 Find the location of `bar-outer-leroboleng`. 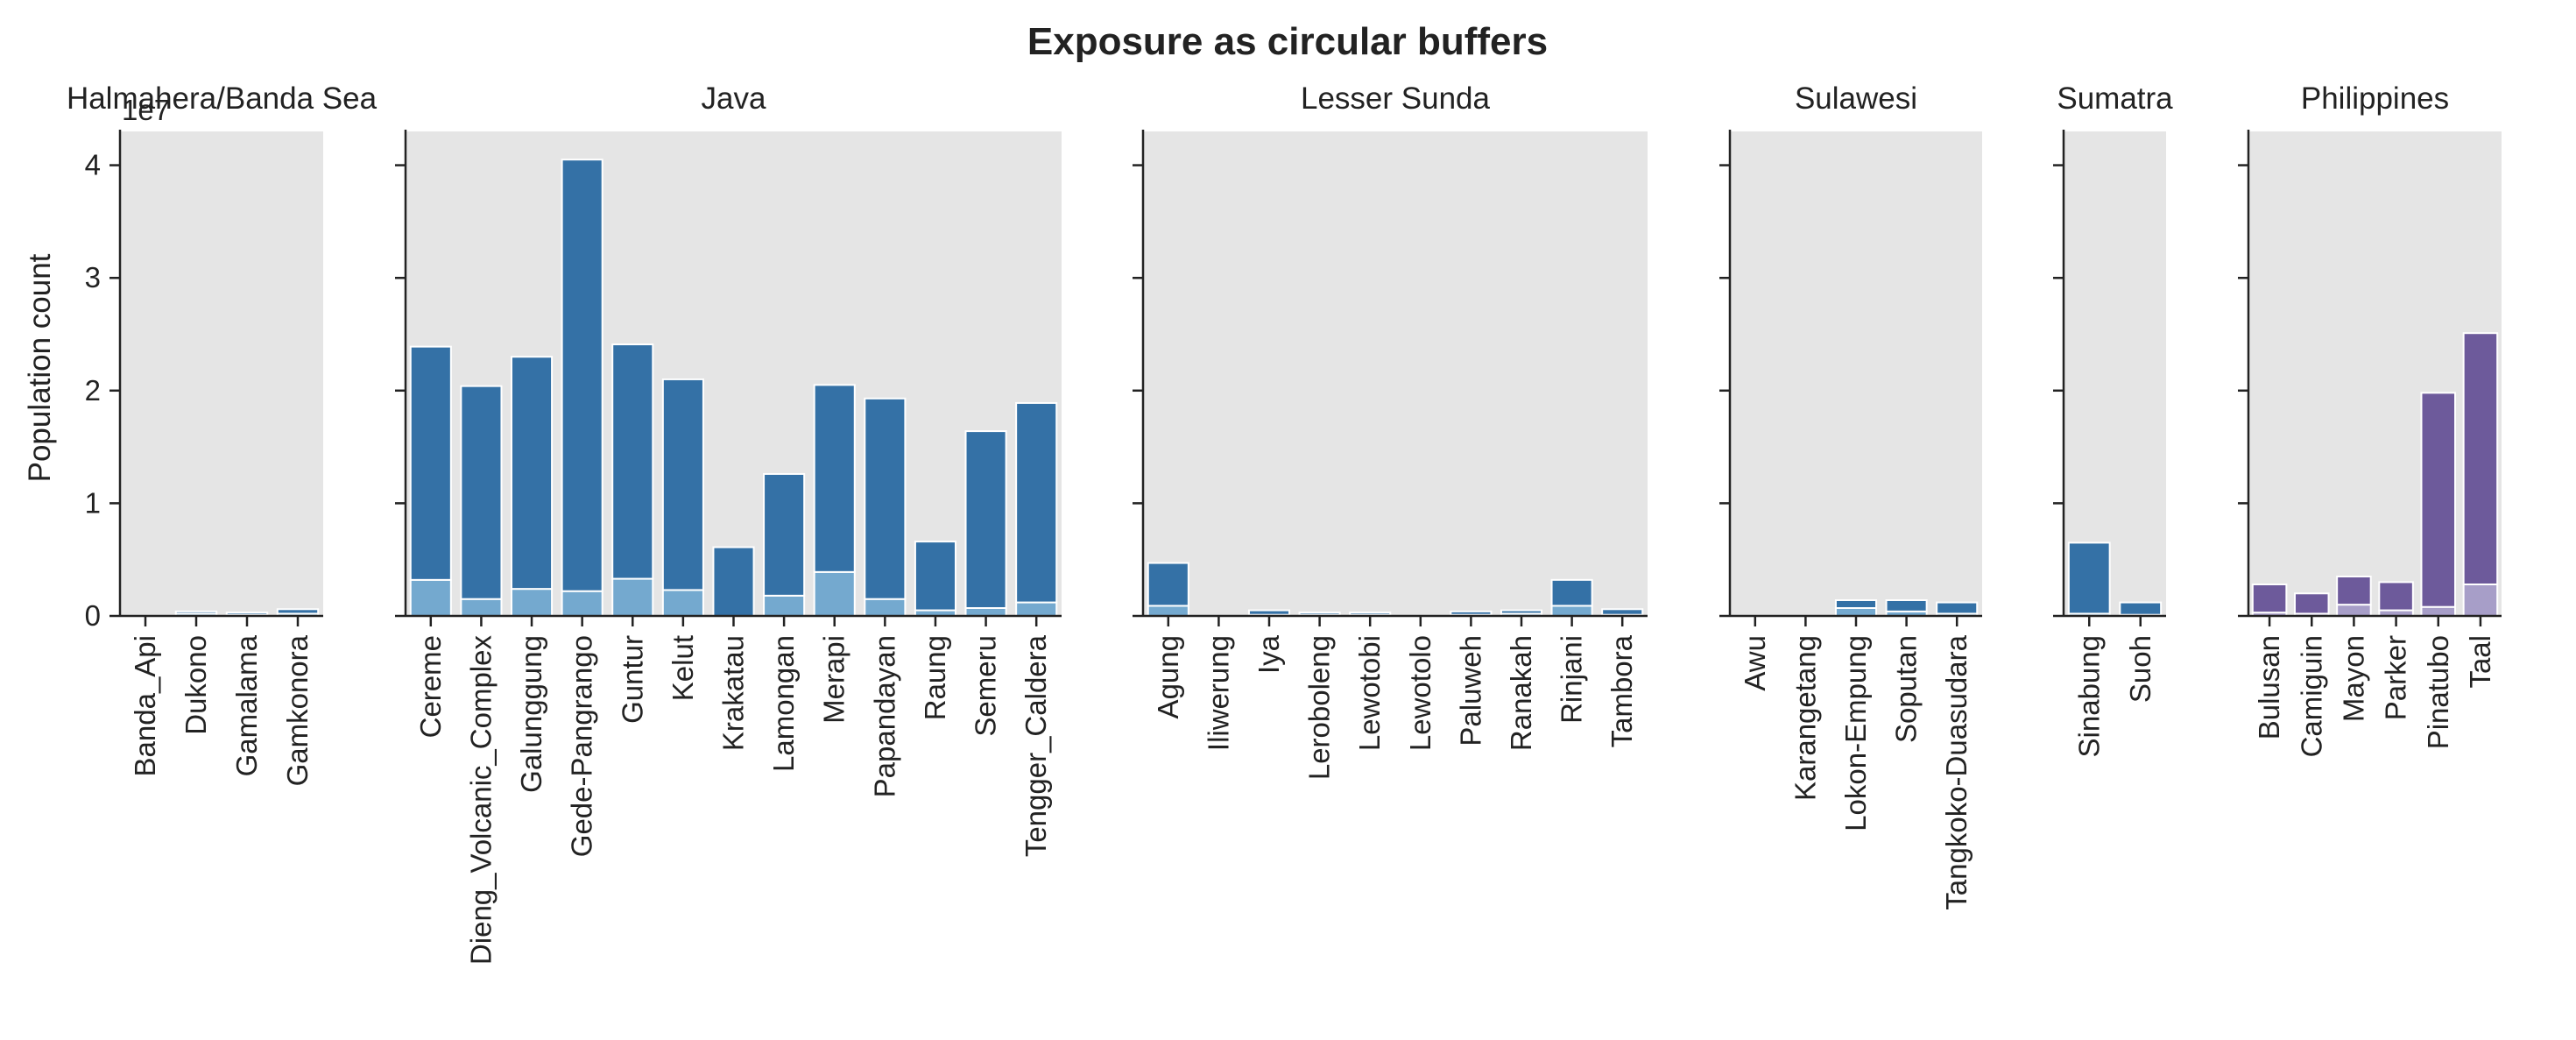

bar-outer-leroboleng is located at coordinates (1319, 614).